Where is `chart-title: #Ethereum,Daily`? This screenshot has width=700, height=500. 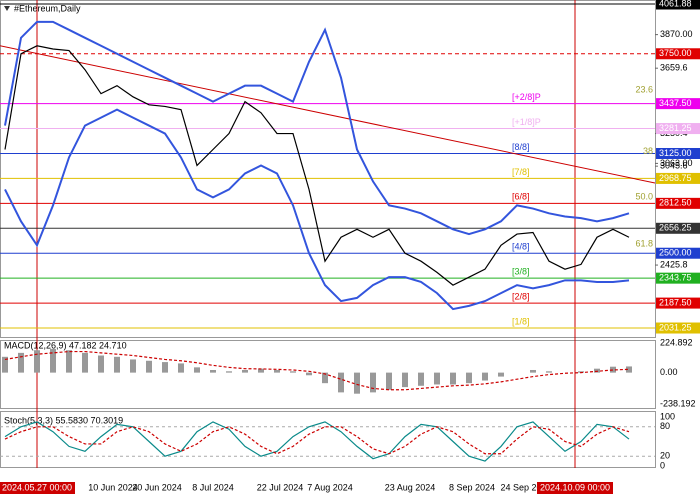 chart-title: #Ethereum,Daily is located at coordinates (47, 8).